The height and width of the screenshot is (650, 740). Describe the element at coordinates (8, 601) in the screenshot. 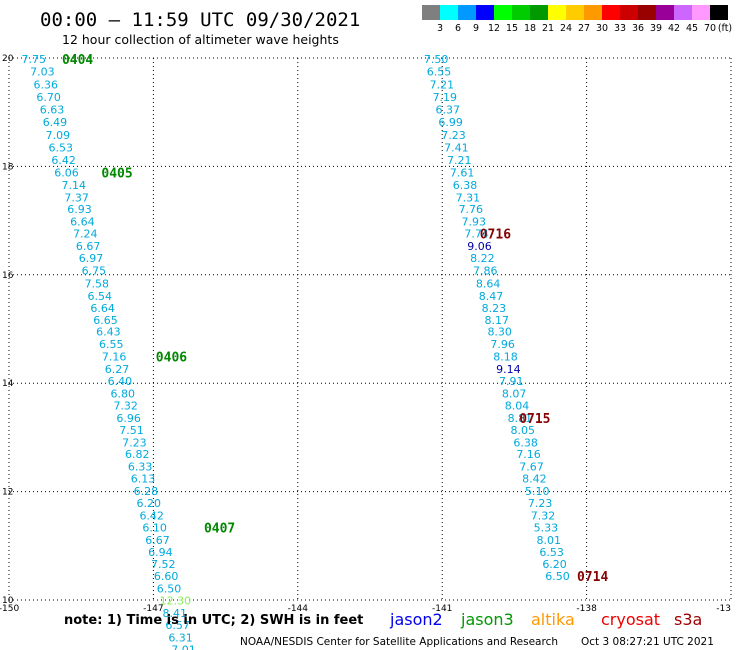

I see `y-tick-label: 10` at that location.